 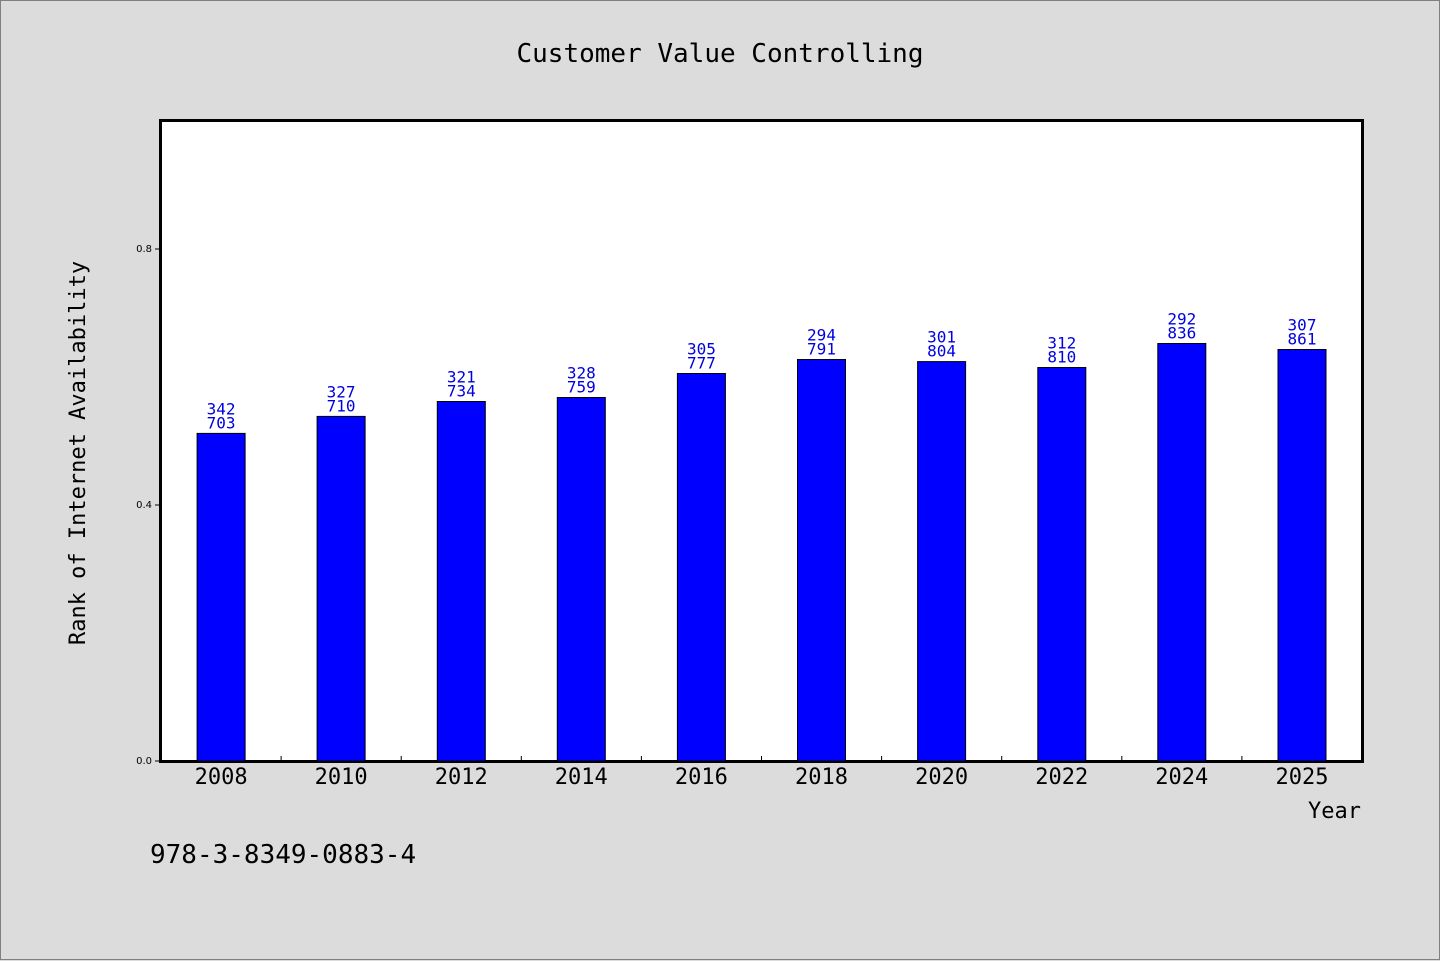 I want to click on data-label-2024-bottom: 836, so click(x=1181, y=333).